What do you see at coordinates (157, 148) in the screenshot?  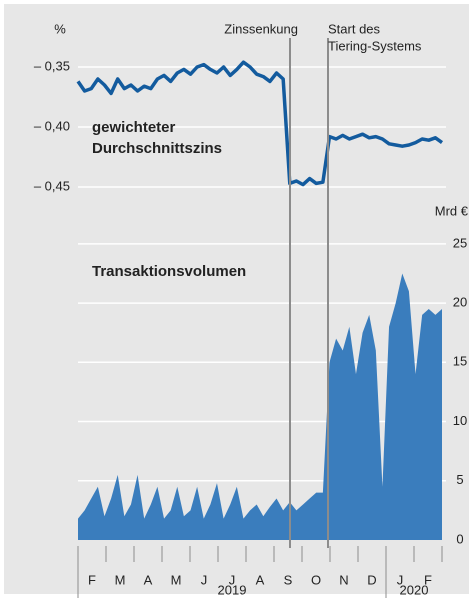 I see `series-label: Durchschnittszins` at bounding box center [157, 148].